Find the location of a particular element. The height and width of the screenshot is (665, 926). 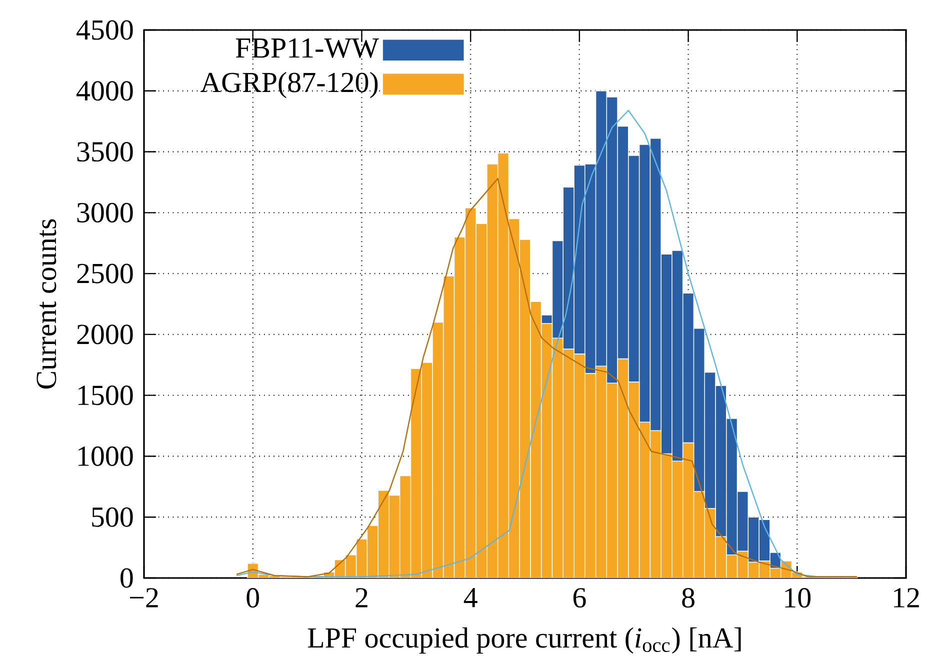

y-tick-label: 3500 is located at coordinates (105, 152).